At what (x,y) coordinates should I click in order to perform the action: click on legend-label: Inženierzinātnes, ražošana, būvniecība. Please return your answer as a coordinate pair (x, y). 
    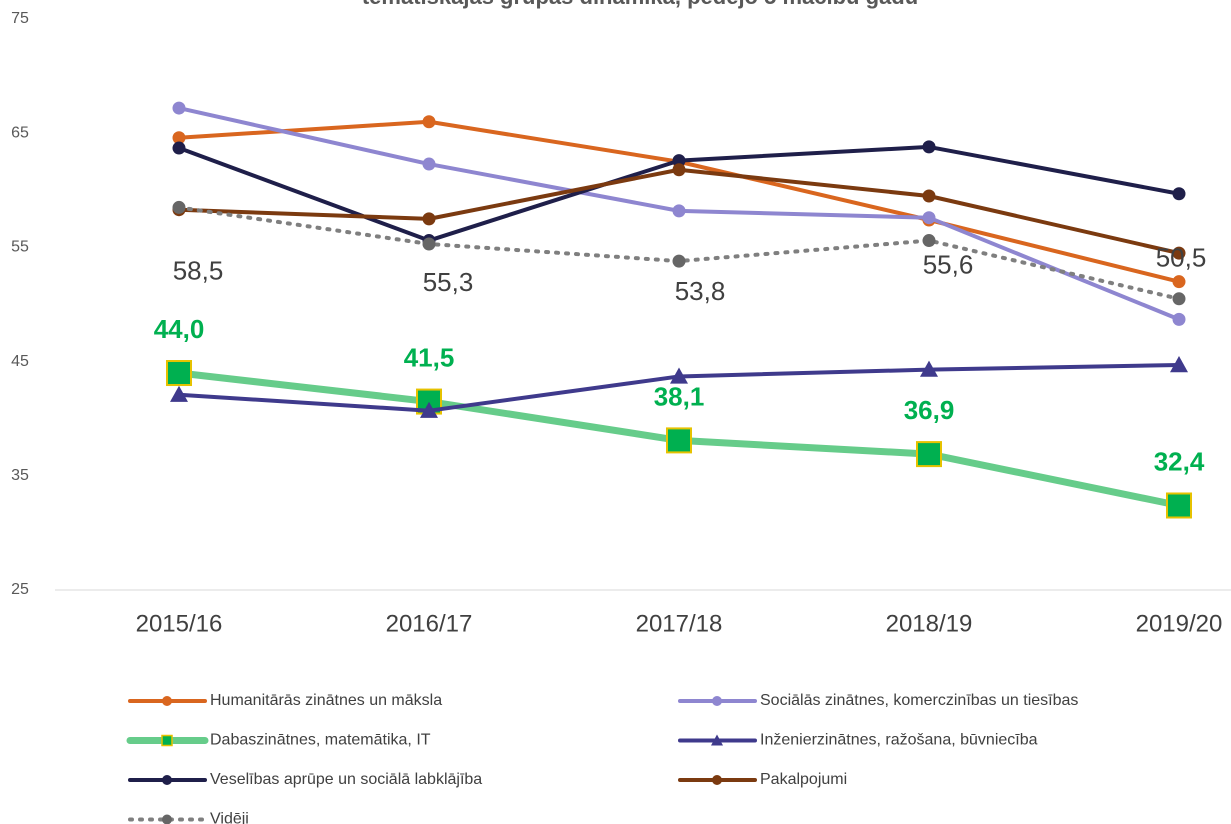
    Looking at the image, I should click on (899, 740).